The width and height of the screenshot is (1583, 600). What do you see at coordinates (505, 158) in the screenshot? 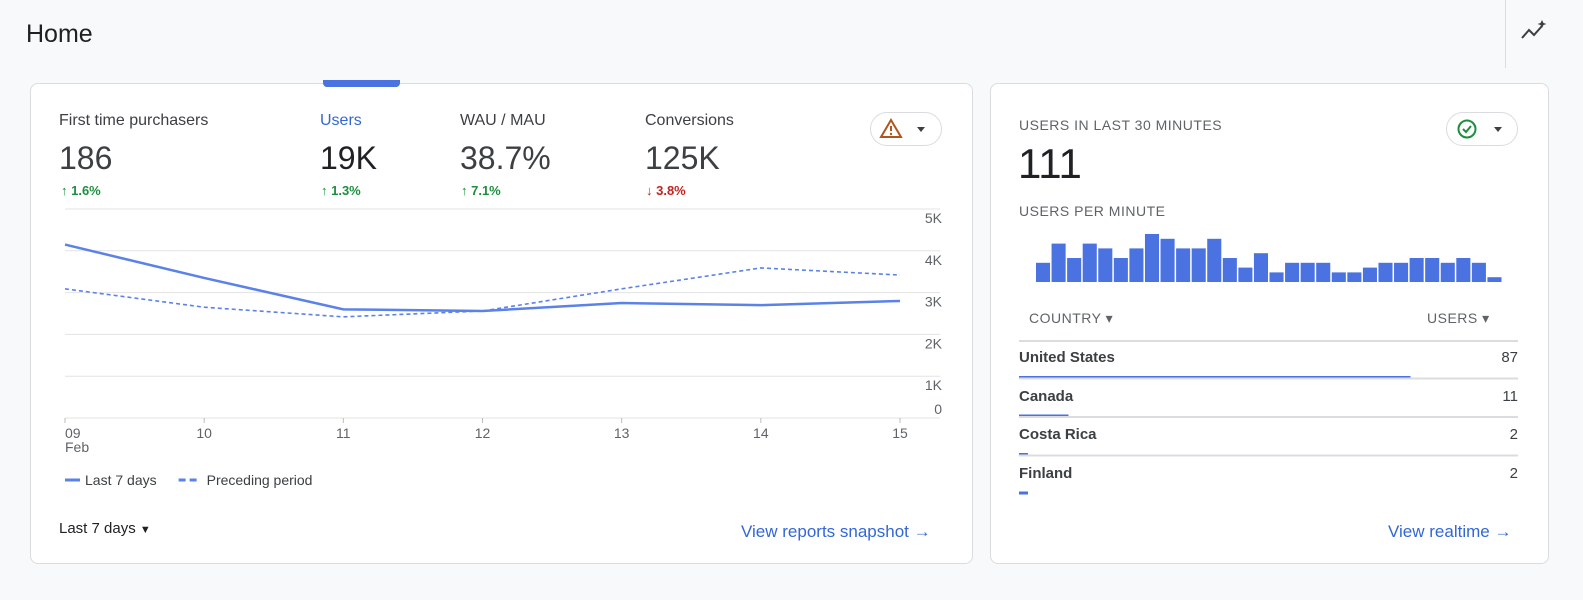
I see `metric-value: 38.7%` at bounding box center [505, 158].